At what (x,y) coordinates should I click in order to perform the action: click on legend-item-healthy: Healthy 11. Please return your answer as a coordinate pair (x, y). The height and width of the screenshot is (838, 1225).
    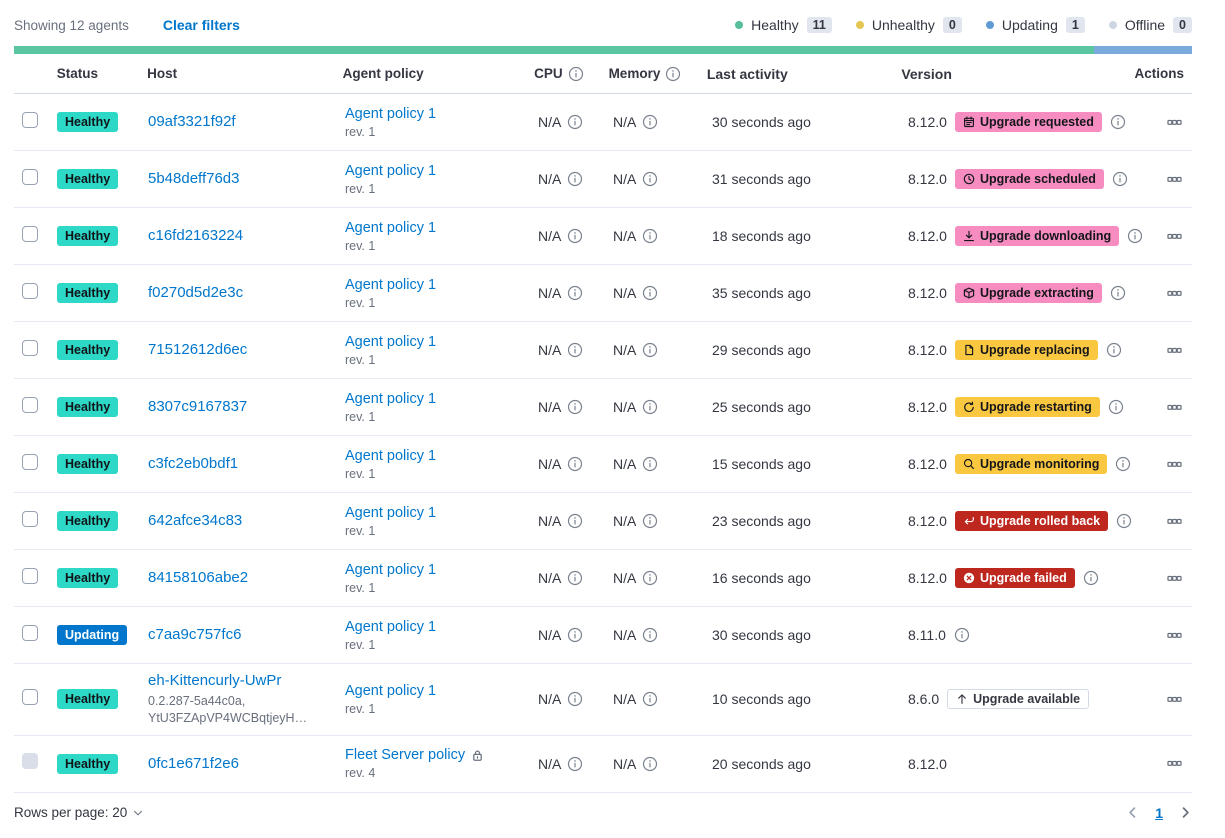
    Looking at the image, I should click on (783, 25).